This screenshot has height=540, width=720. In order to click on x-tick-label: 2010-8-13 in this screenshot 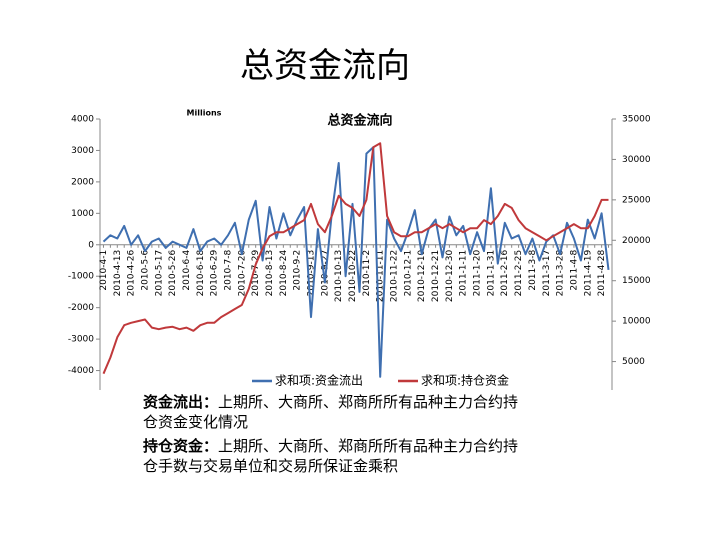, I will do `click(270, 273)`.